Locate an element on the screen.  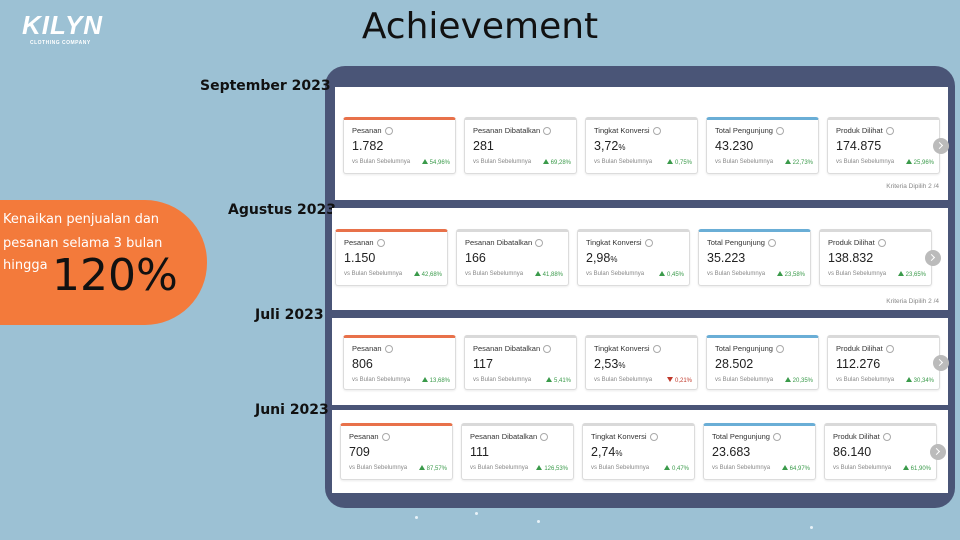
metric-change: 69,28% is located at coordinates (556, 162).